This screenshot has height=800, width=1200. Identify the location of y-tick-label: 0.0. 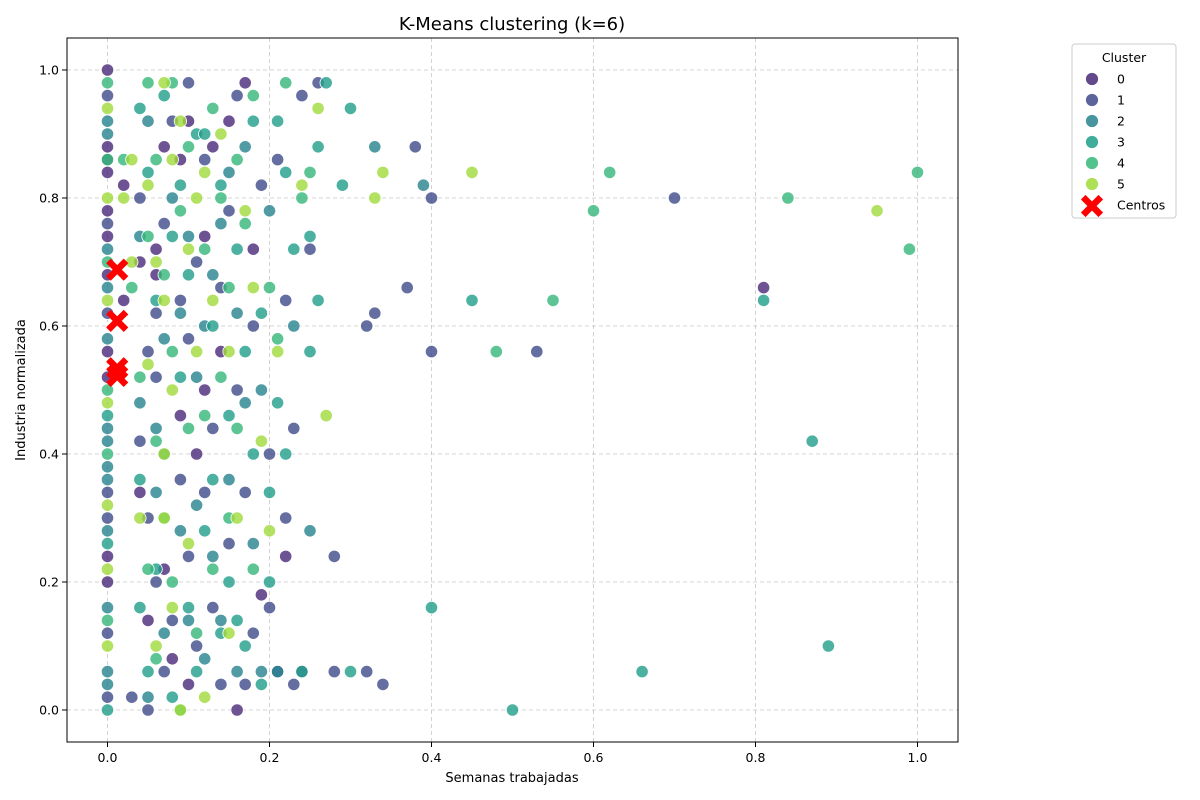
(49, 710).